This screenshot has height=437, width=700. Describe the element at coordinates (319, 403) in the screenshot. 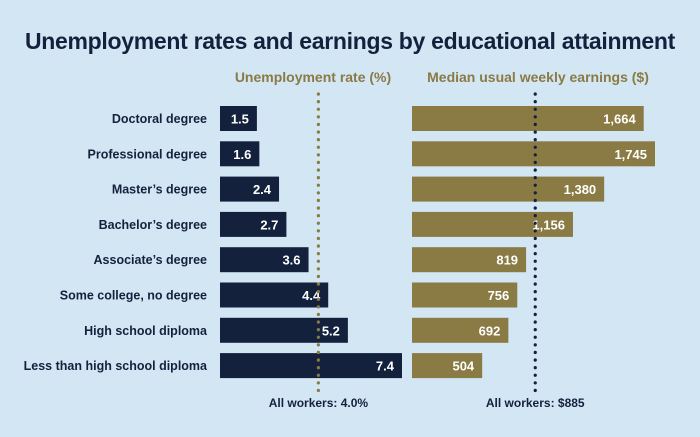

I see `unemployment-reference-label: All workers: 4.0%` at that location.